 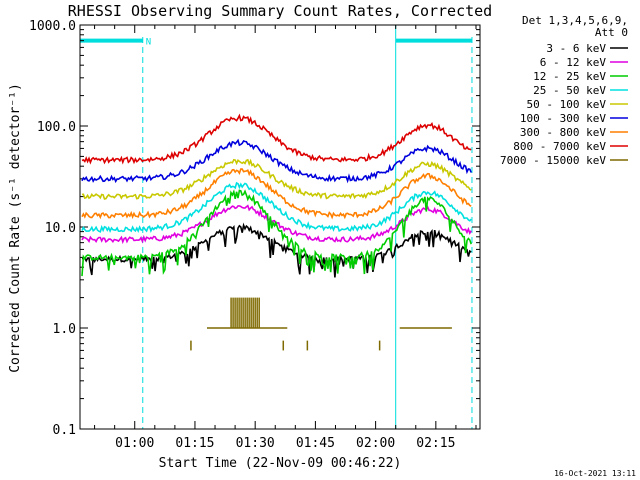 What do you see at coordinates (576, 48) in the screenshot?
I see `legend-label: 3 - 6 keV` at bounding box center [576, 48].